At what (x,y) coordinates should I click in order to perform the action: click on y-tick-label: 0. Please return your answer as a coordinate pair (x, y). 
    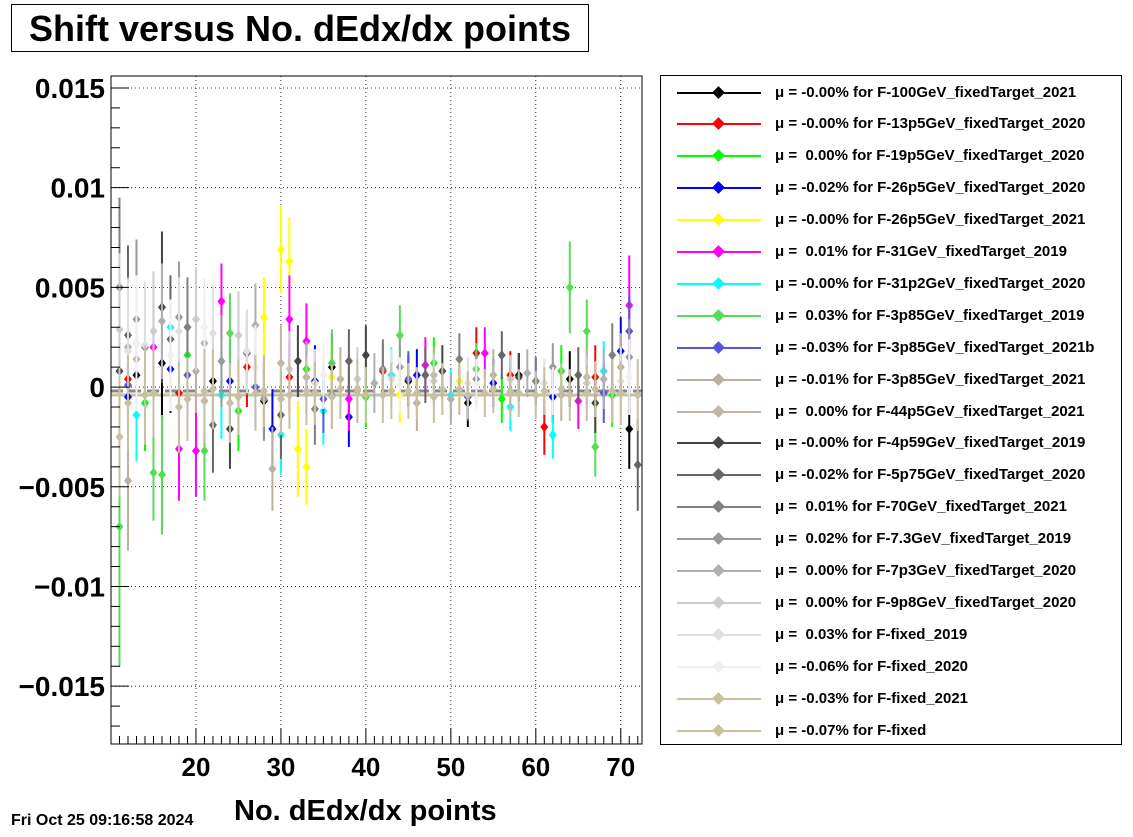
    Looking at the image, I should click on (97, 387).